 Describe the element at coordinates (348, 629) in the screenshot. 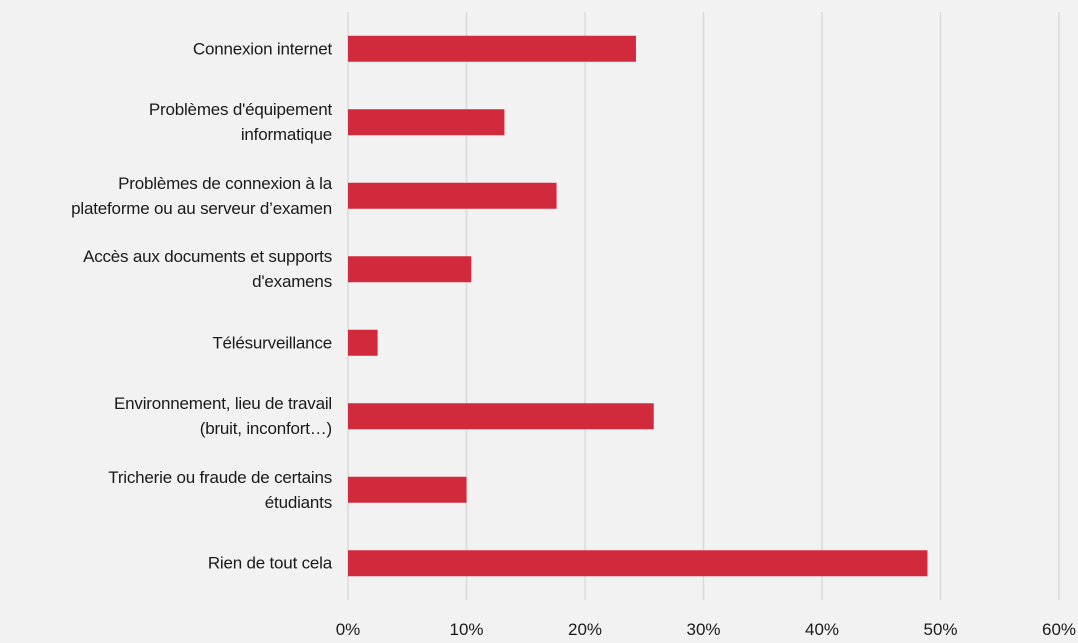

I see `x-tick-label: 0%` at that location.